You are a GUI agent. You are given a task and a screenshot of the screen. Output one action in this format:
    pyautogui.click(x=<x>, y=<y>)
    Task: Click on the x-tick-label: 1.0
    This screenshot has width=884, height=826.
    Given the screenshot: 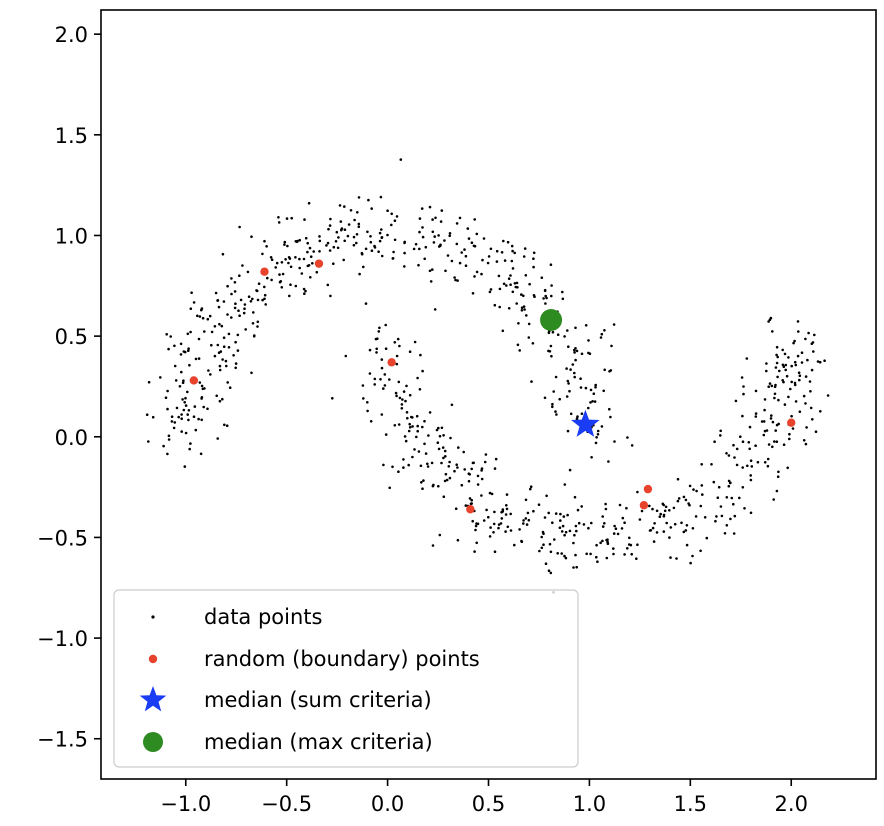 What is the action you would take?
    pyautogui.click(x=589, y=804)
    